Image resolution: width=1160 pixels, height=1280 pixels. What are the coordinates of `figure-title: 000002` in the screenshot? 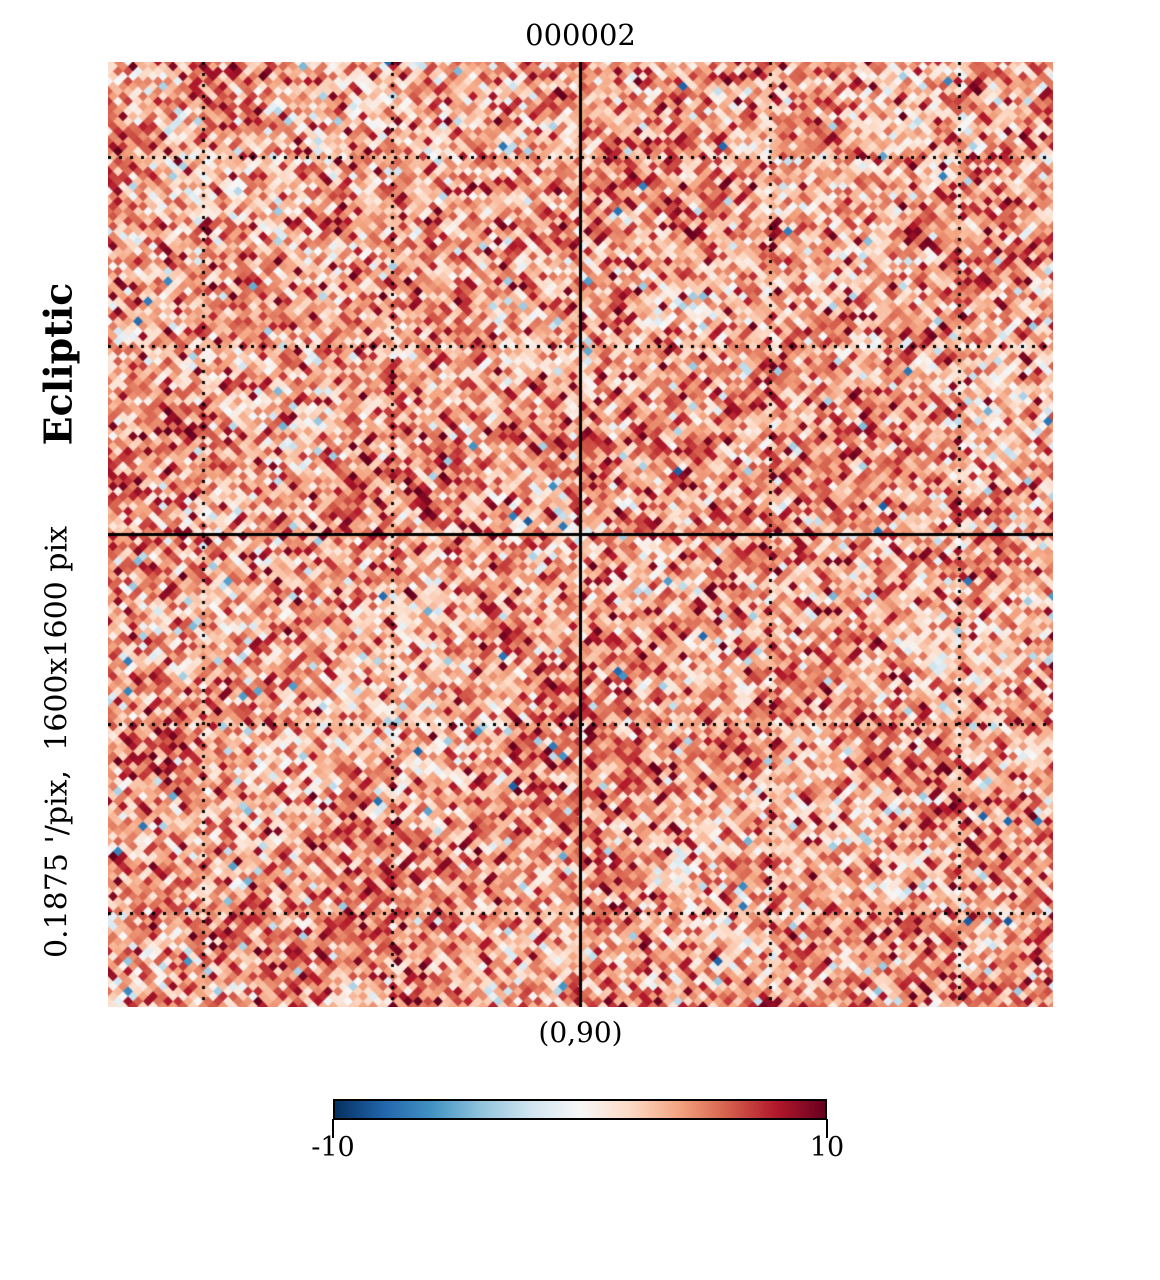 It's located at (580, 35).